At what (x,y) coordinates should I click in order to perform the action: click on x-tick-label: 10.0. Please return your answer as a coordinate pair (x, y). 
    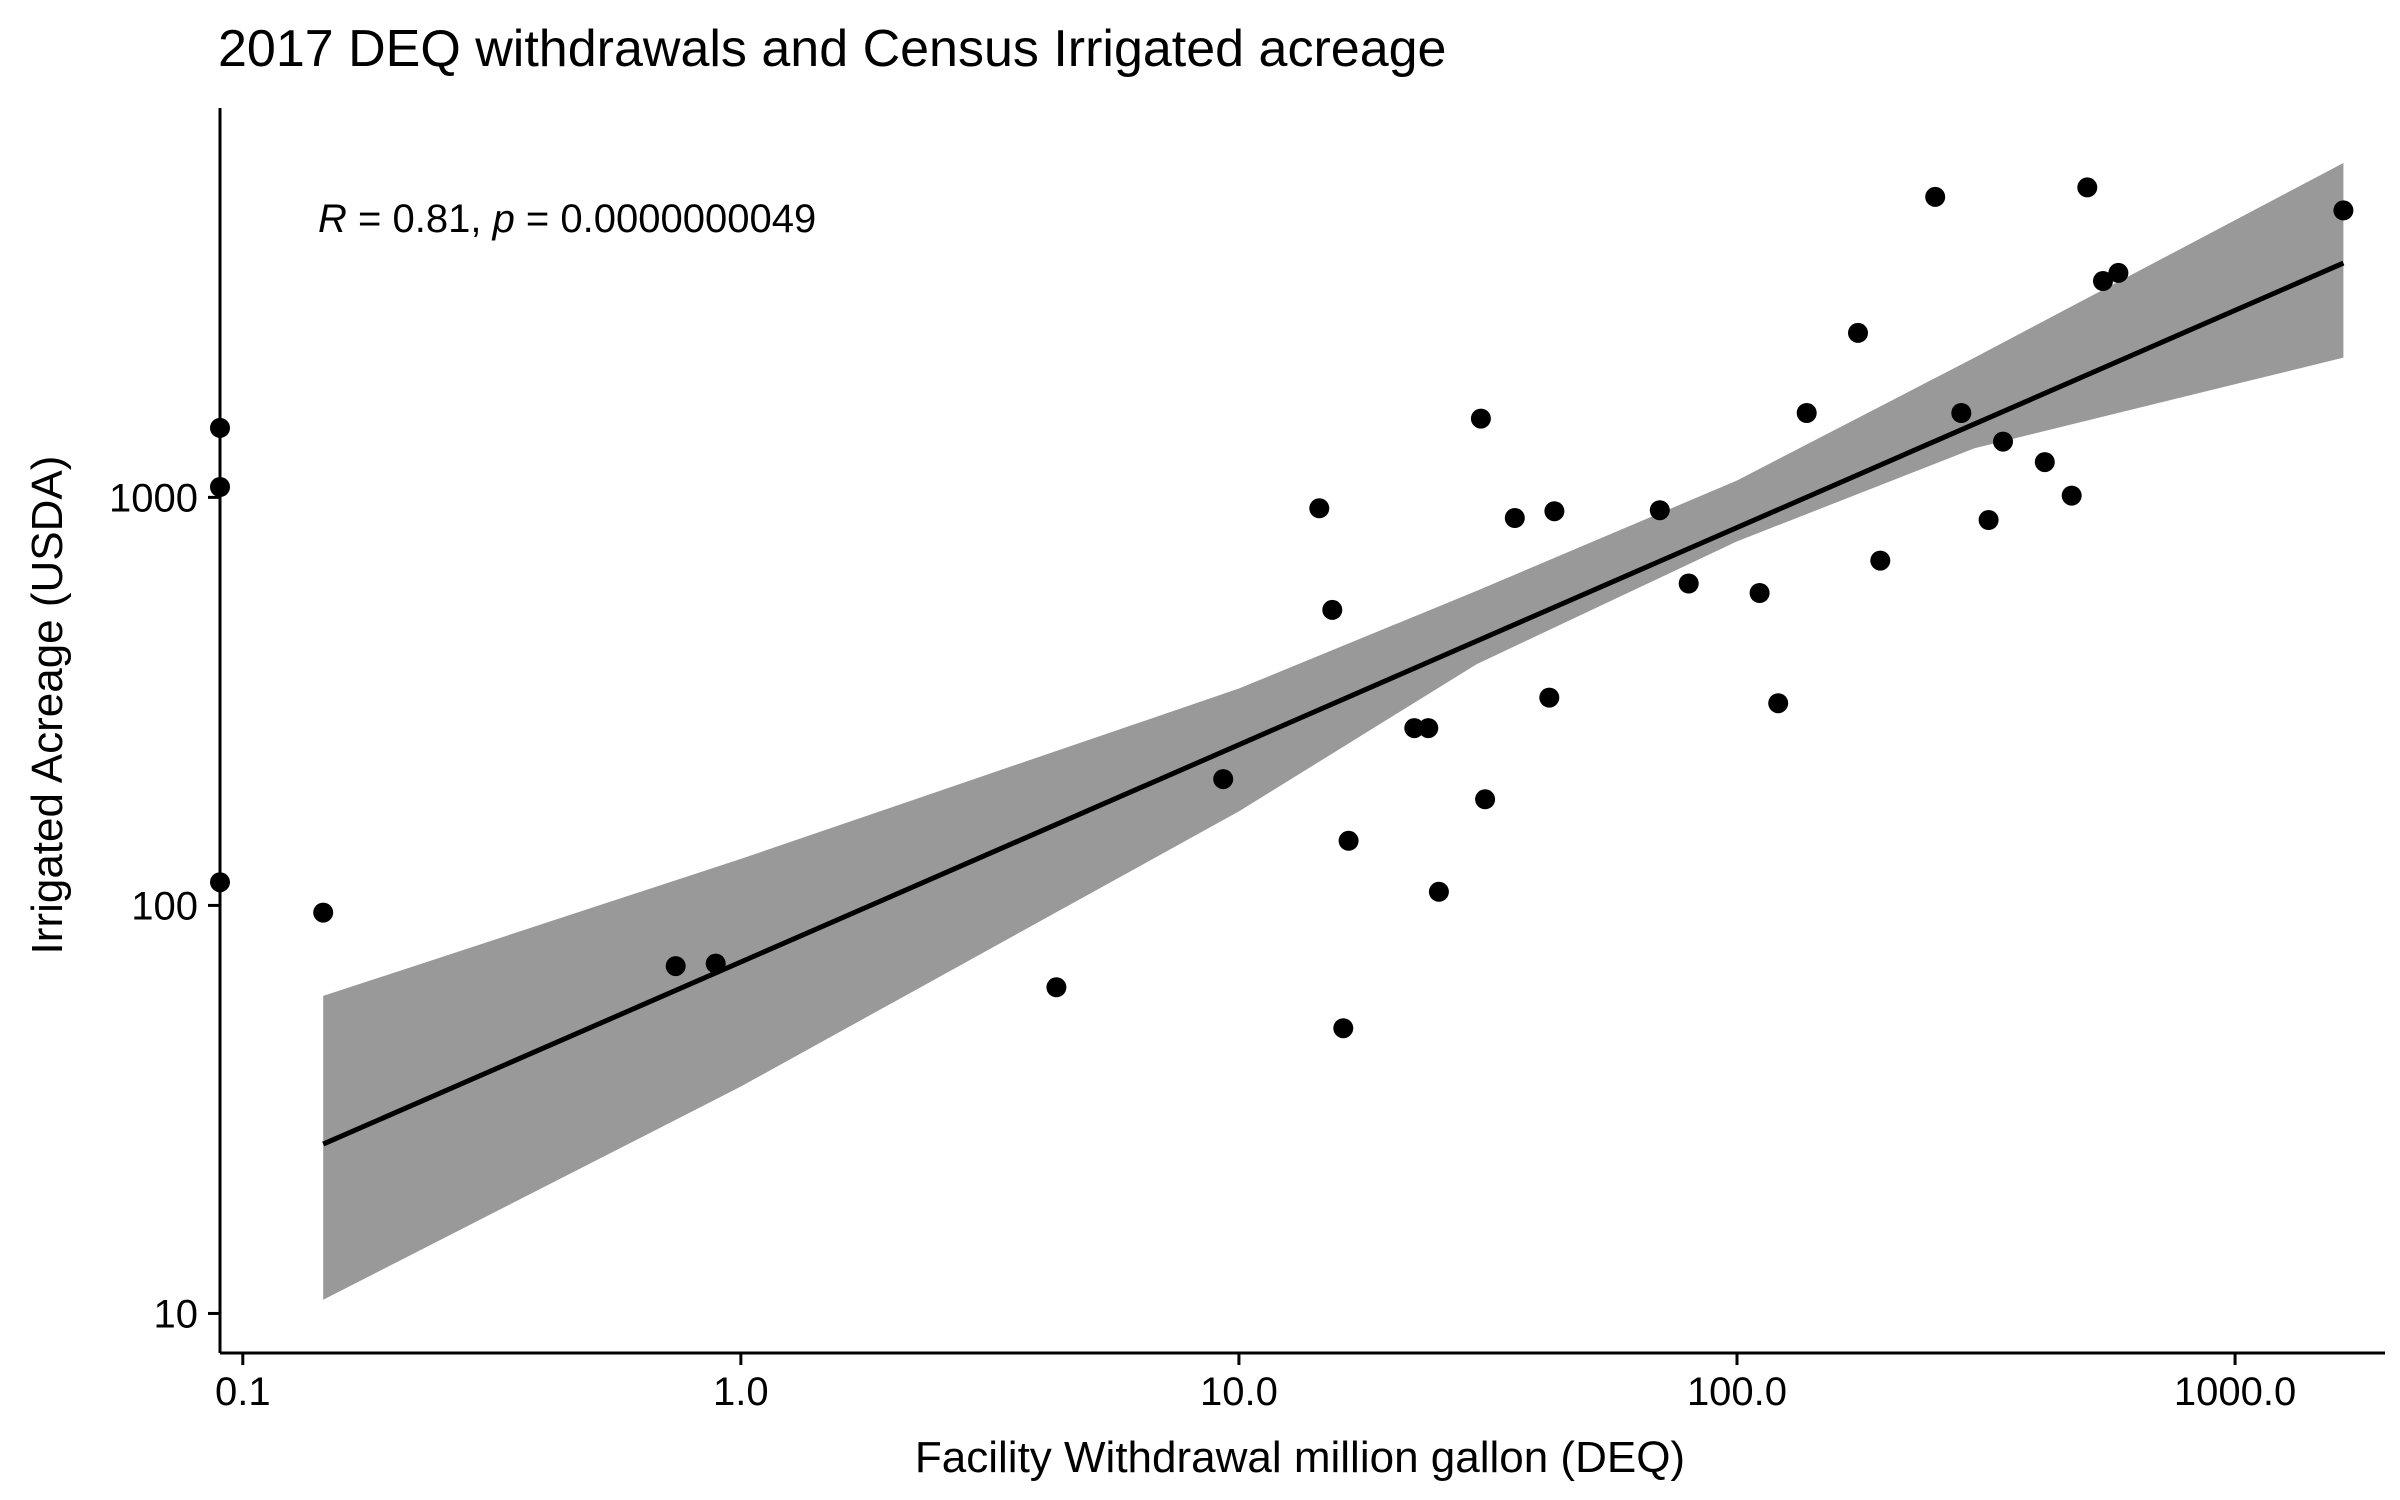
    Looking at the image, I should click on (1239, 1392).